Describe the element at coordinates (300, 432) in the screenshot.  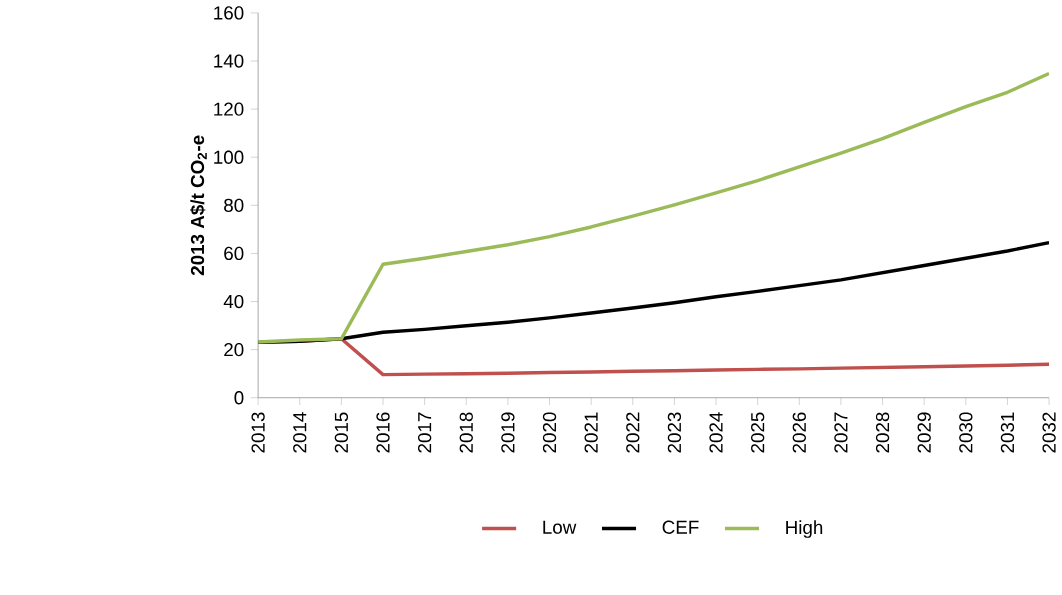
I see `x-tick-label: 2014` at that location.